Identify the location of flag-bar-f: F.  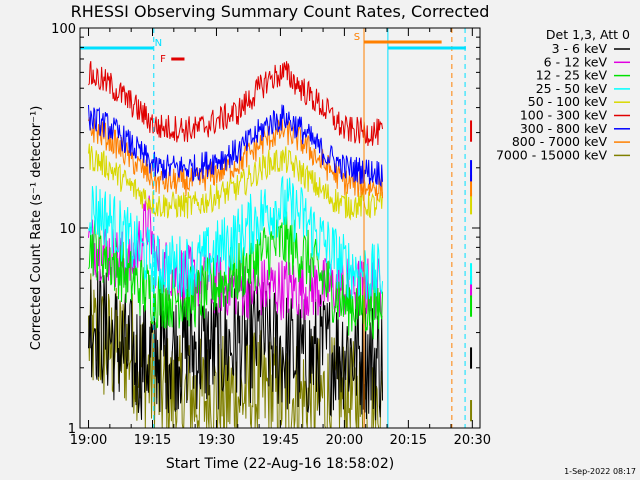
(172, 59).